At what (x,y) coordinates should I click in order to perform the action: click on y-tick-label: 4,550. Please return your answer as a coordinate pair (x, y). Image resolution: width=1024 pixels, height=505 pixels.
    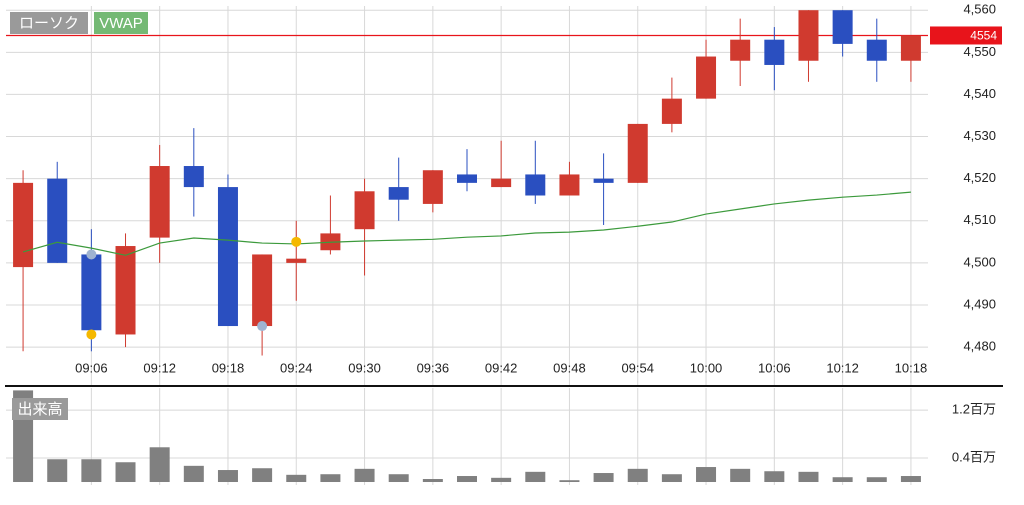
    Looking at the image, I should click on (979, 51).